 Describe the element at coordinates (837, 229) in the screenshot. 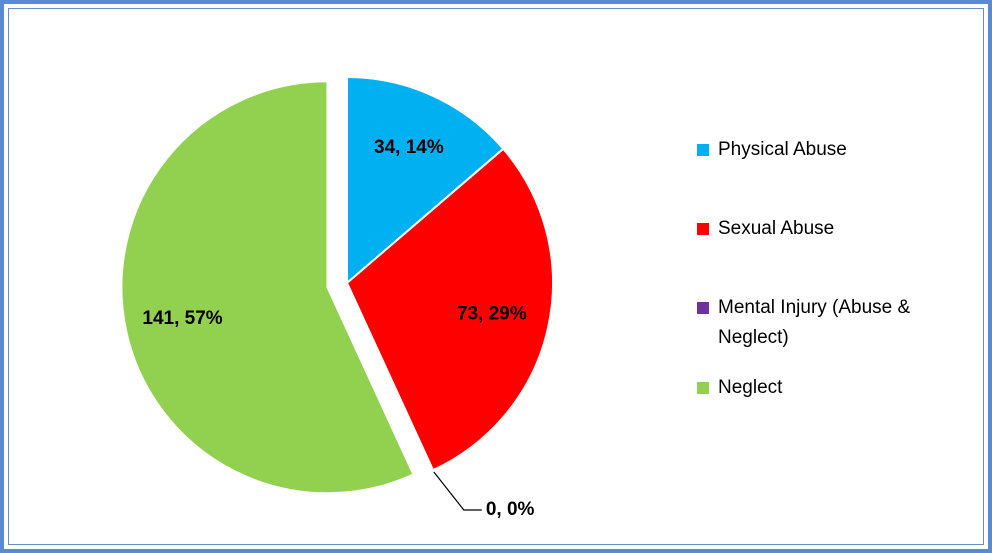

I see `legend-item: Sexual Abuse` at that location.